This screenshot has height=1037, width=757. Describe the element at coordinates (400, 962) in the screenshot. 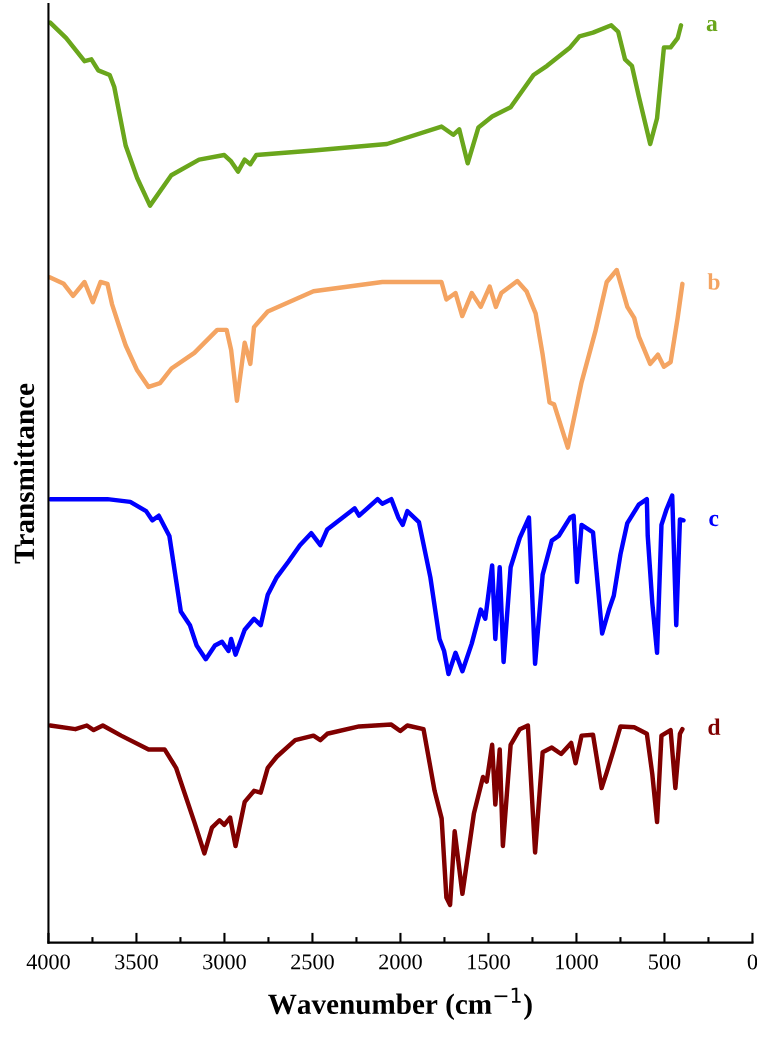

I see `x-tick-label: 2000` at that location.